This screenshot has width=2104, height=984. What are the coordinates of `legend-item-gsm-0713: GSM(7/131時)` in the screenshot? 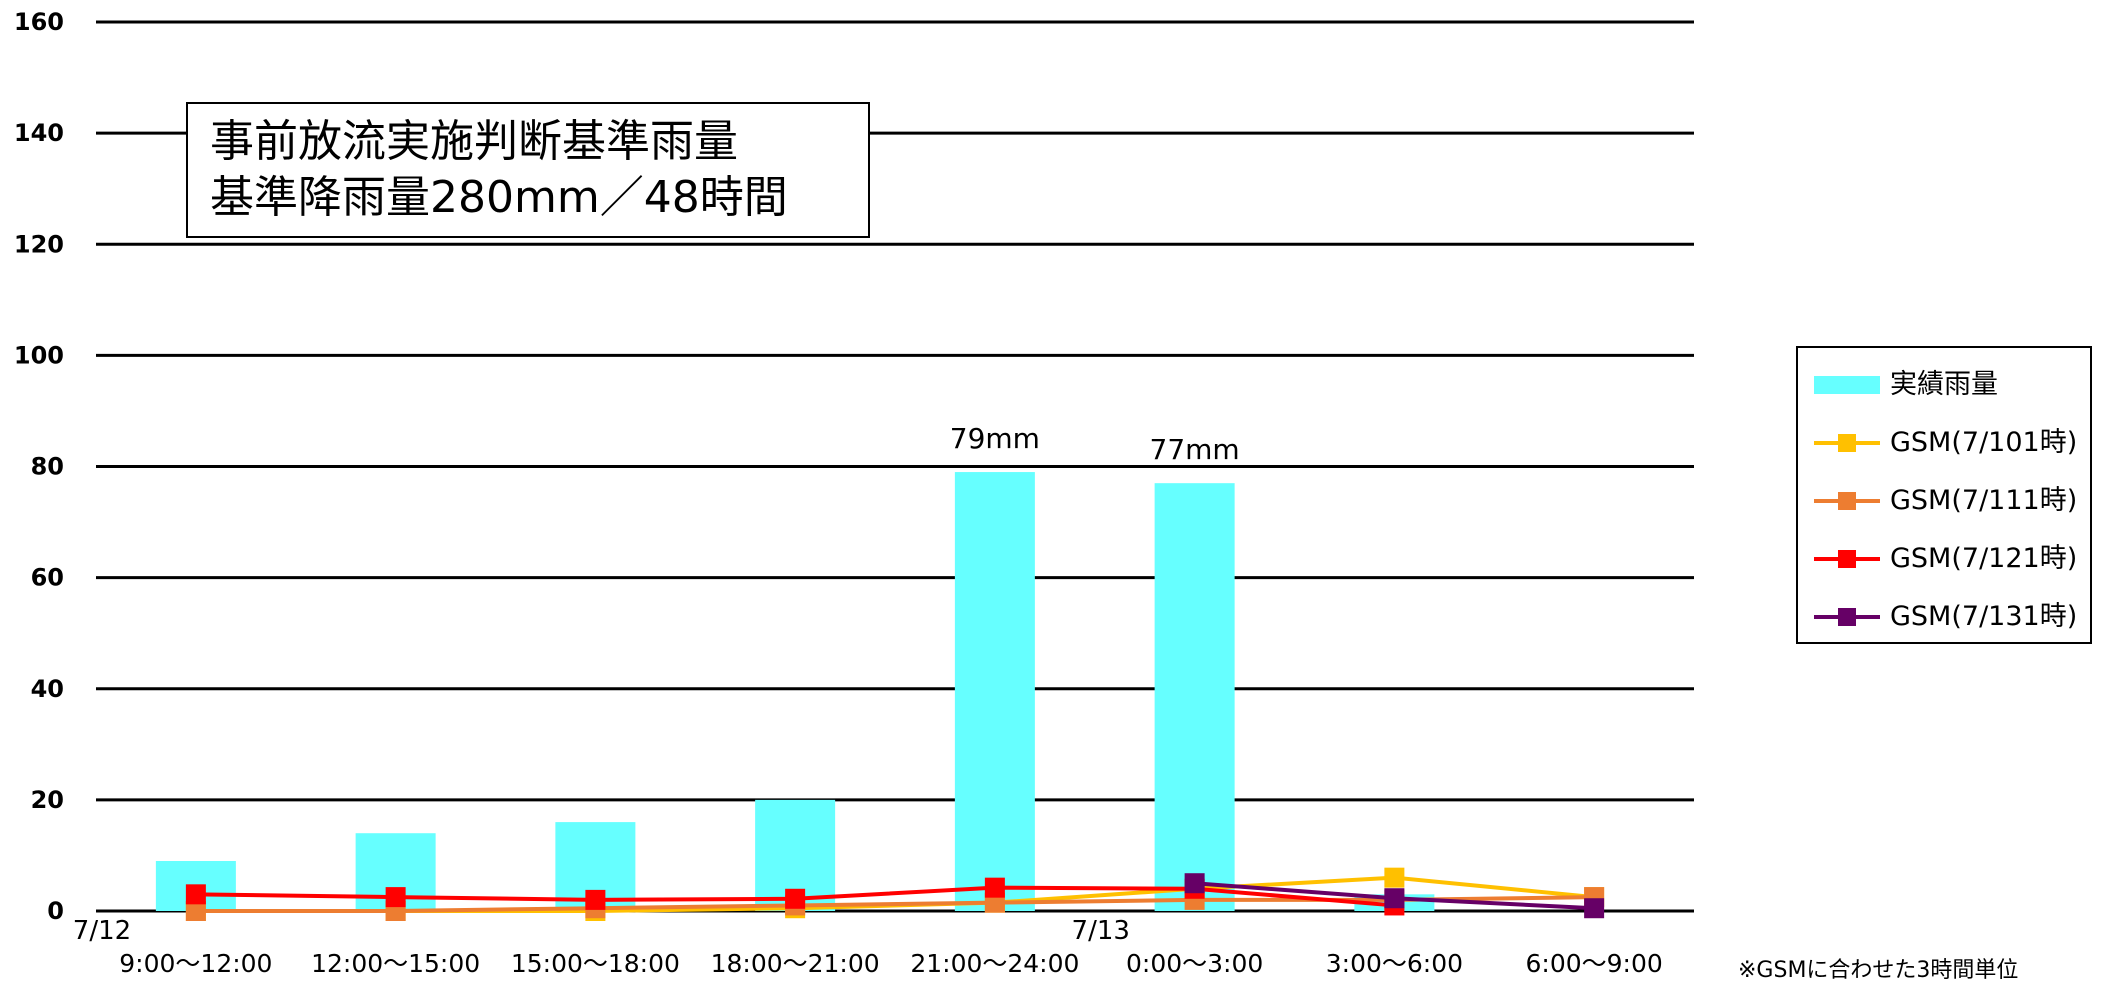 It's located at (1944, 617).